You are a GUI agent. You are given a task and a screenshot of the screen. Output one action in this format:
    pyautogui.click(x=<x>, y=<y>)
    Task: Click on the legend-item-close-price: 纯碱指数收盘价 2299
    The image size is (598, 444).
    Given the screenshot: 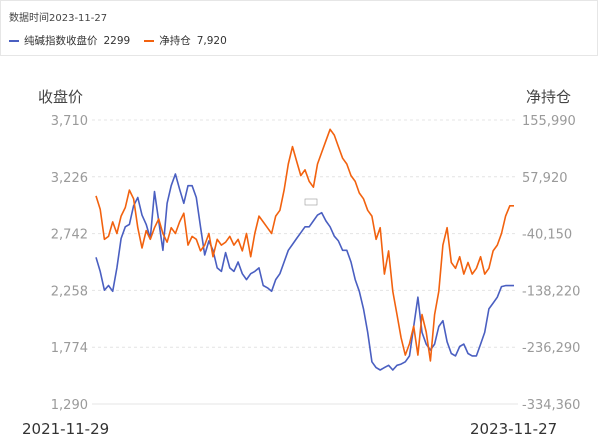 What is the action you would take?
    pyautogui.click(x=69, y=40)
    